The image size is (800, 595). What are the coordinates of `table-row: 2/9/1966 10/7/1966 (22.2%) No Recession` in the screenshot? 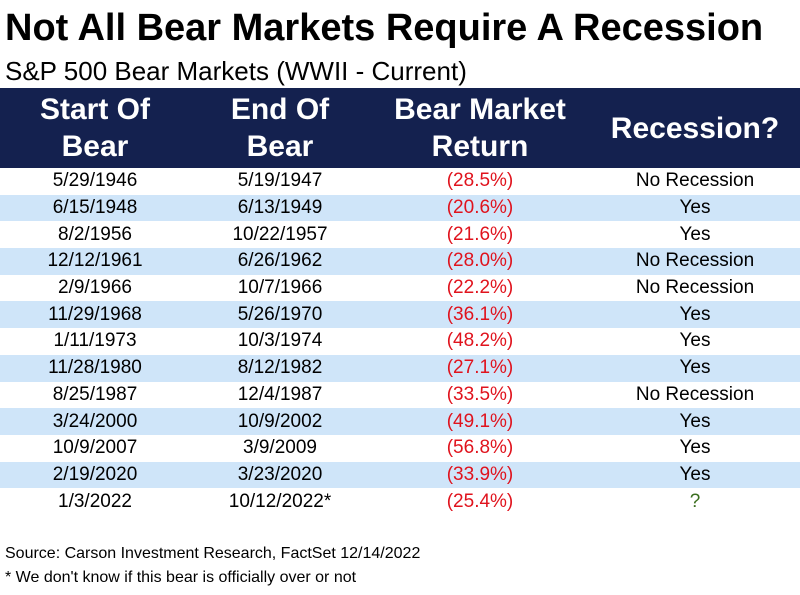 It's located at (400, 288).